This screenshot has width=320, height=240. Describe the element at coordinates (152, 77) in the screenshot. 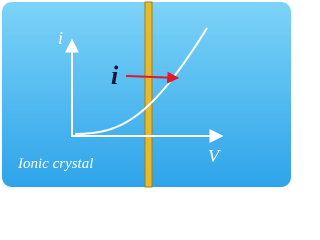

I see `red-arrow` at that location.